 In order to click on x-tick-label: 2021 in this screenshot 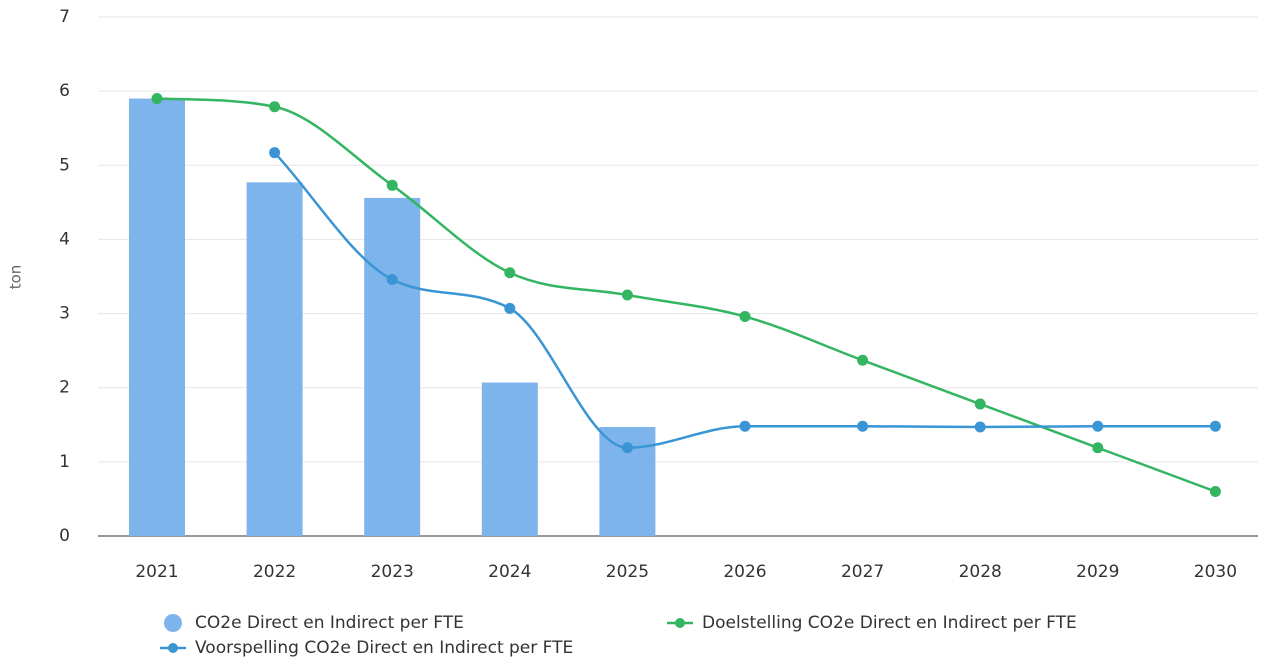, I will do `click(156, 572)`.